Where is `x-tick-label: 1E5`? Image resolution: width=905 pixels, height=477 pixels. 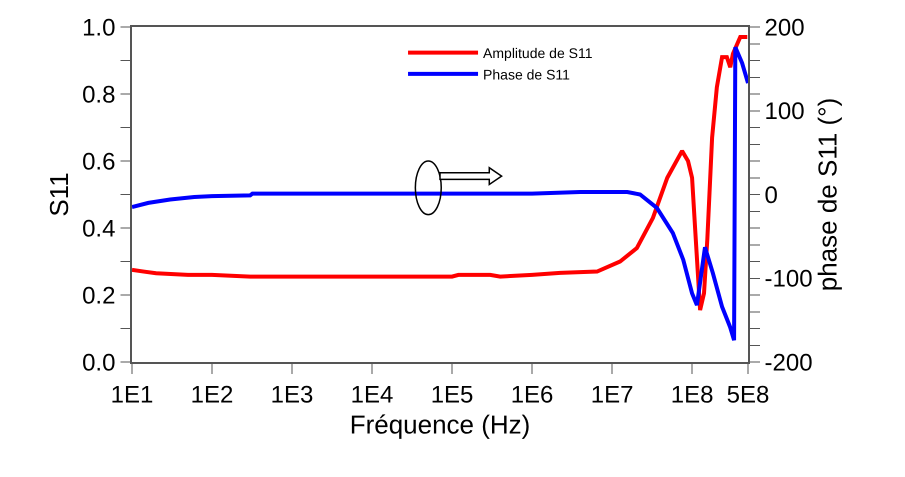 x-tick-label: 1E5 is located at coordinates (452, 395).